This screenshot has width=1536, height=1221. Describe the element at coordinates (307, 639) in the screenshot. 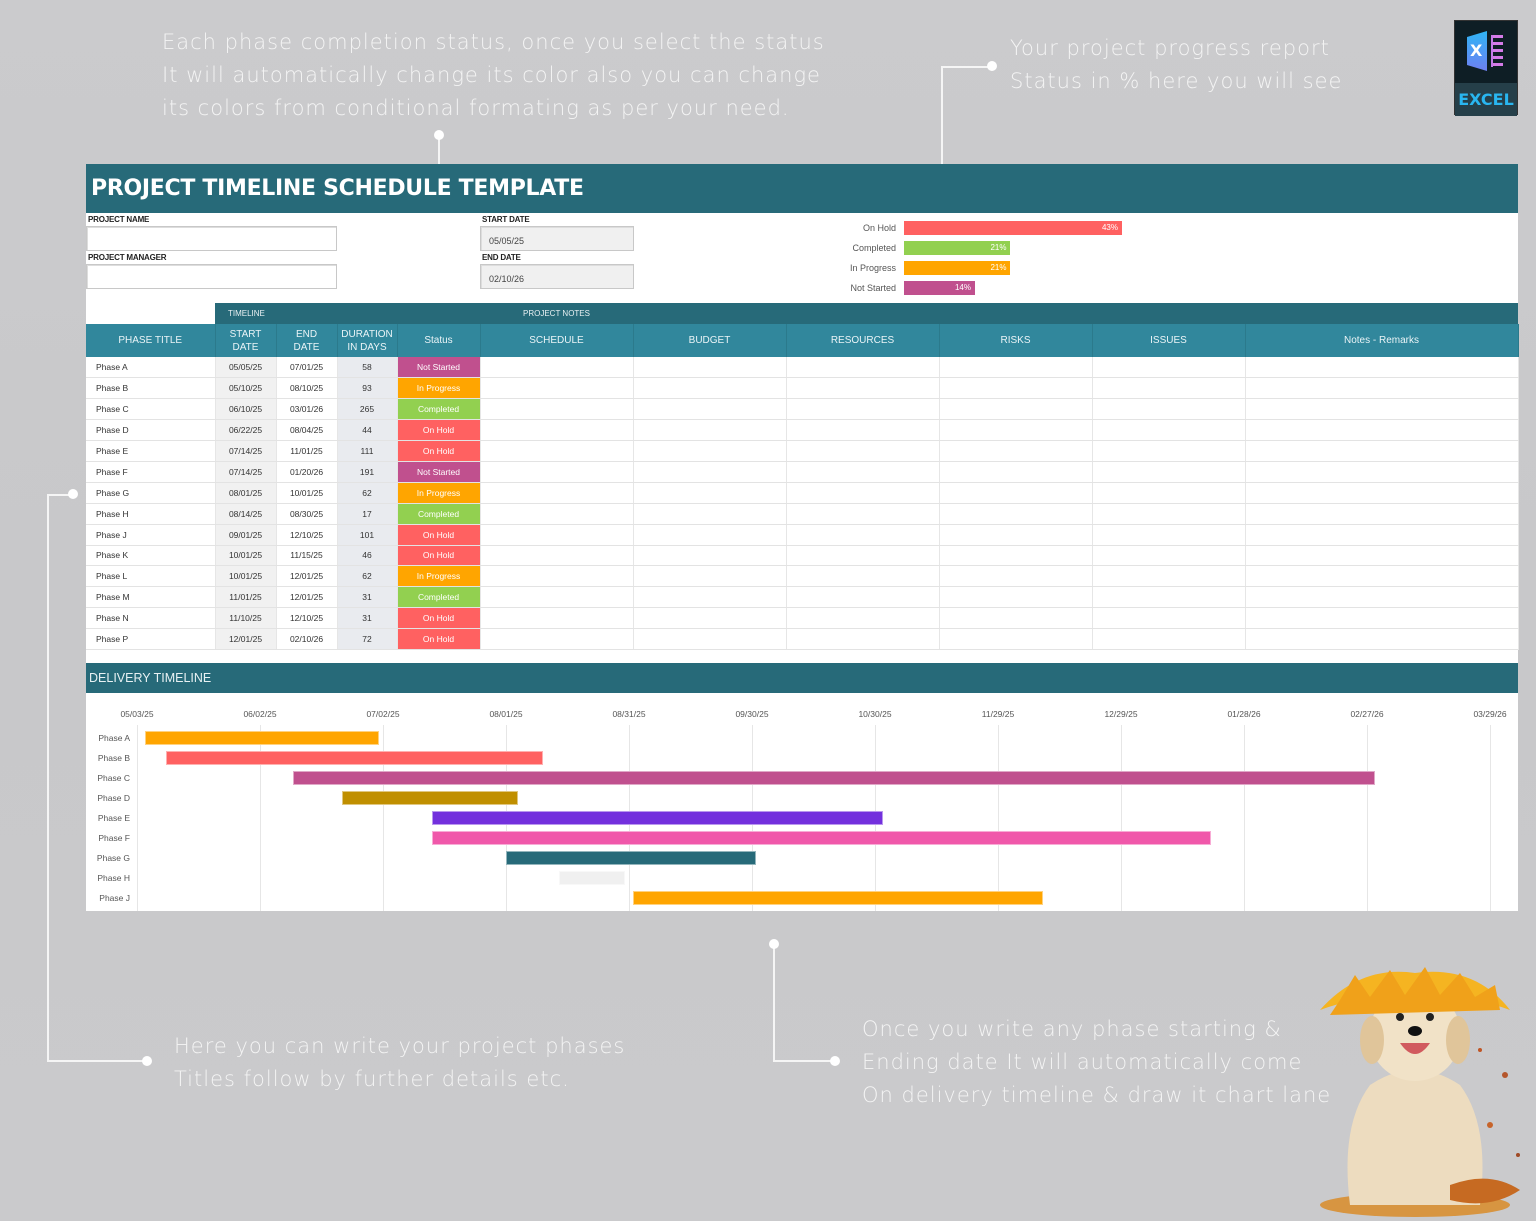

I see `end-date-cell: 02/10/26` at that location.